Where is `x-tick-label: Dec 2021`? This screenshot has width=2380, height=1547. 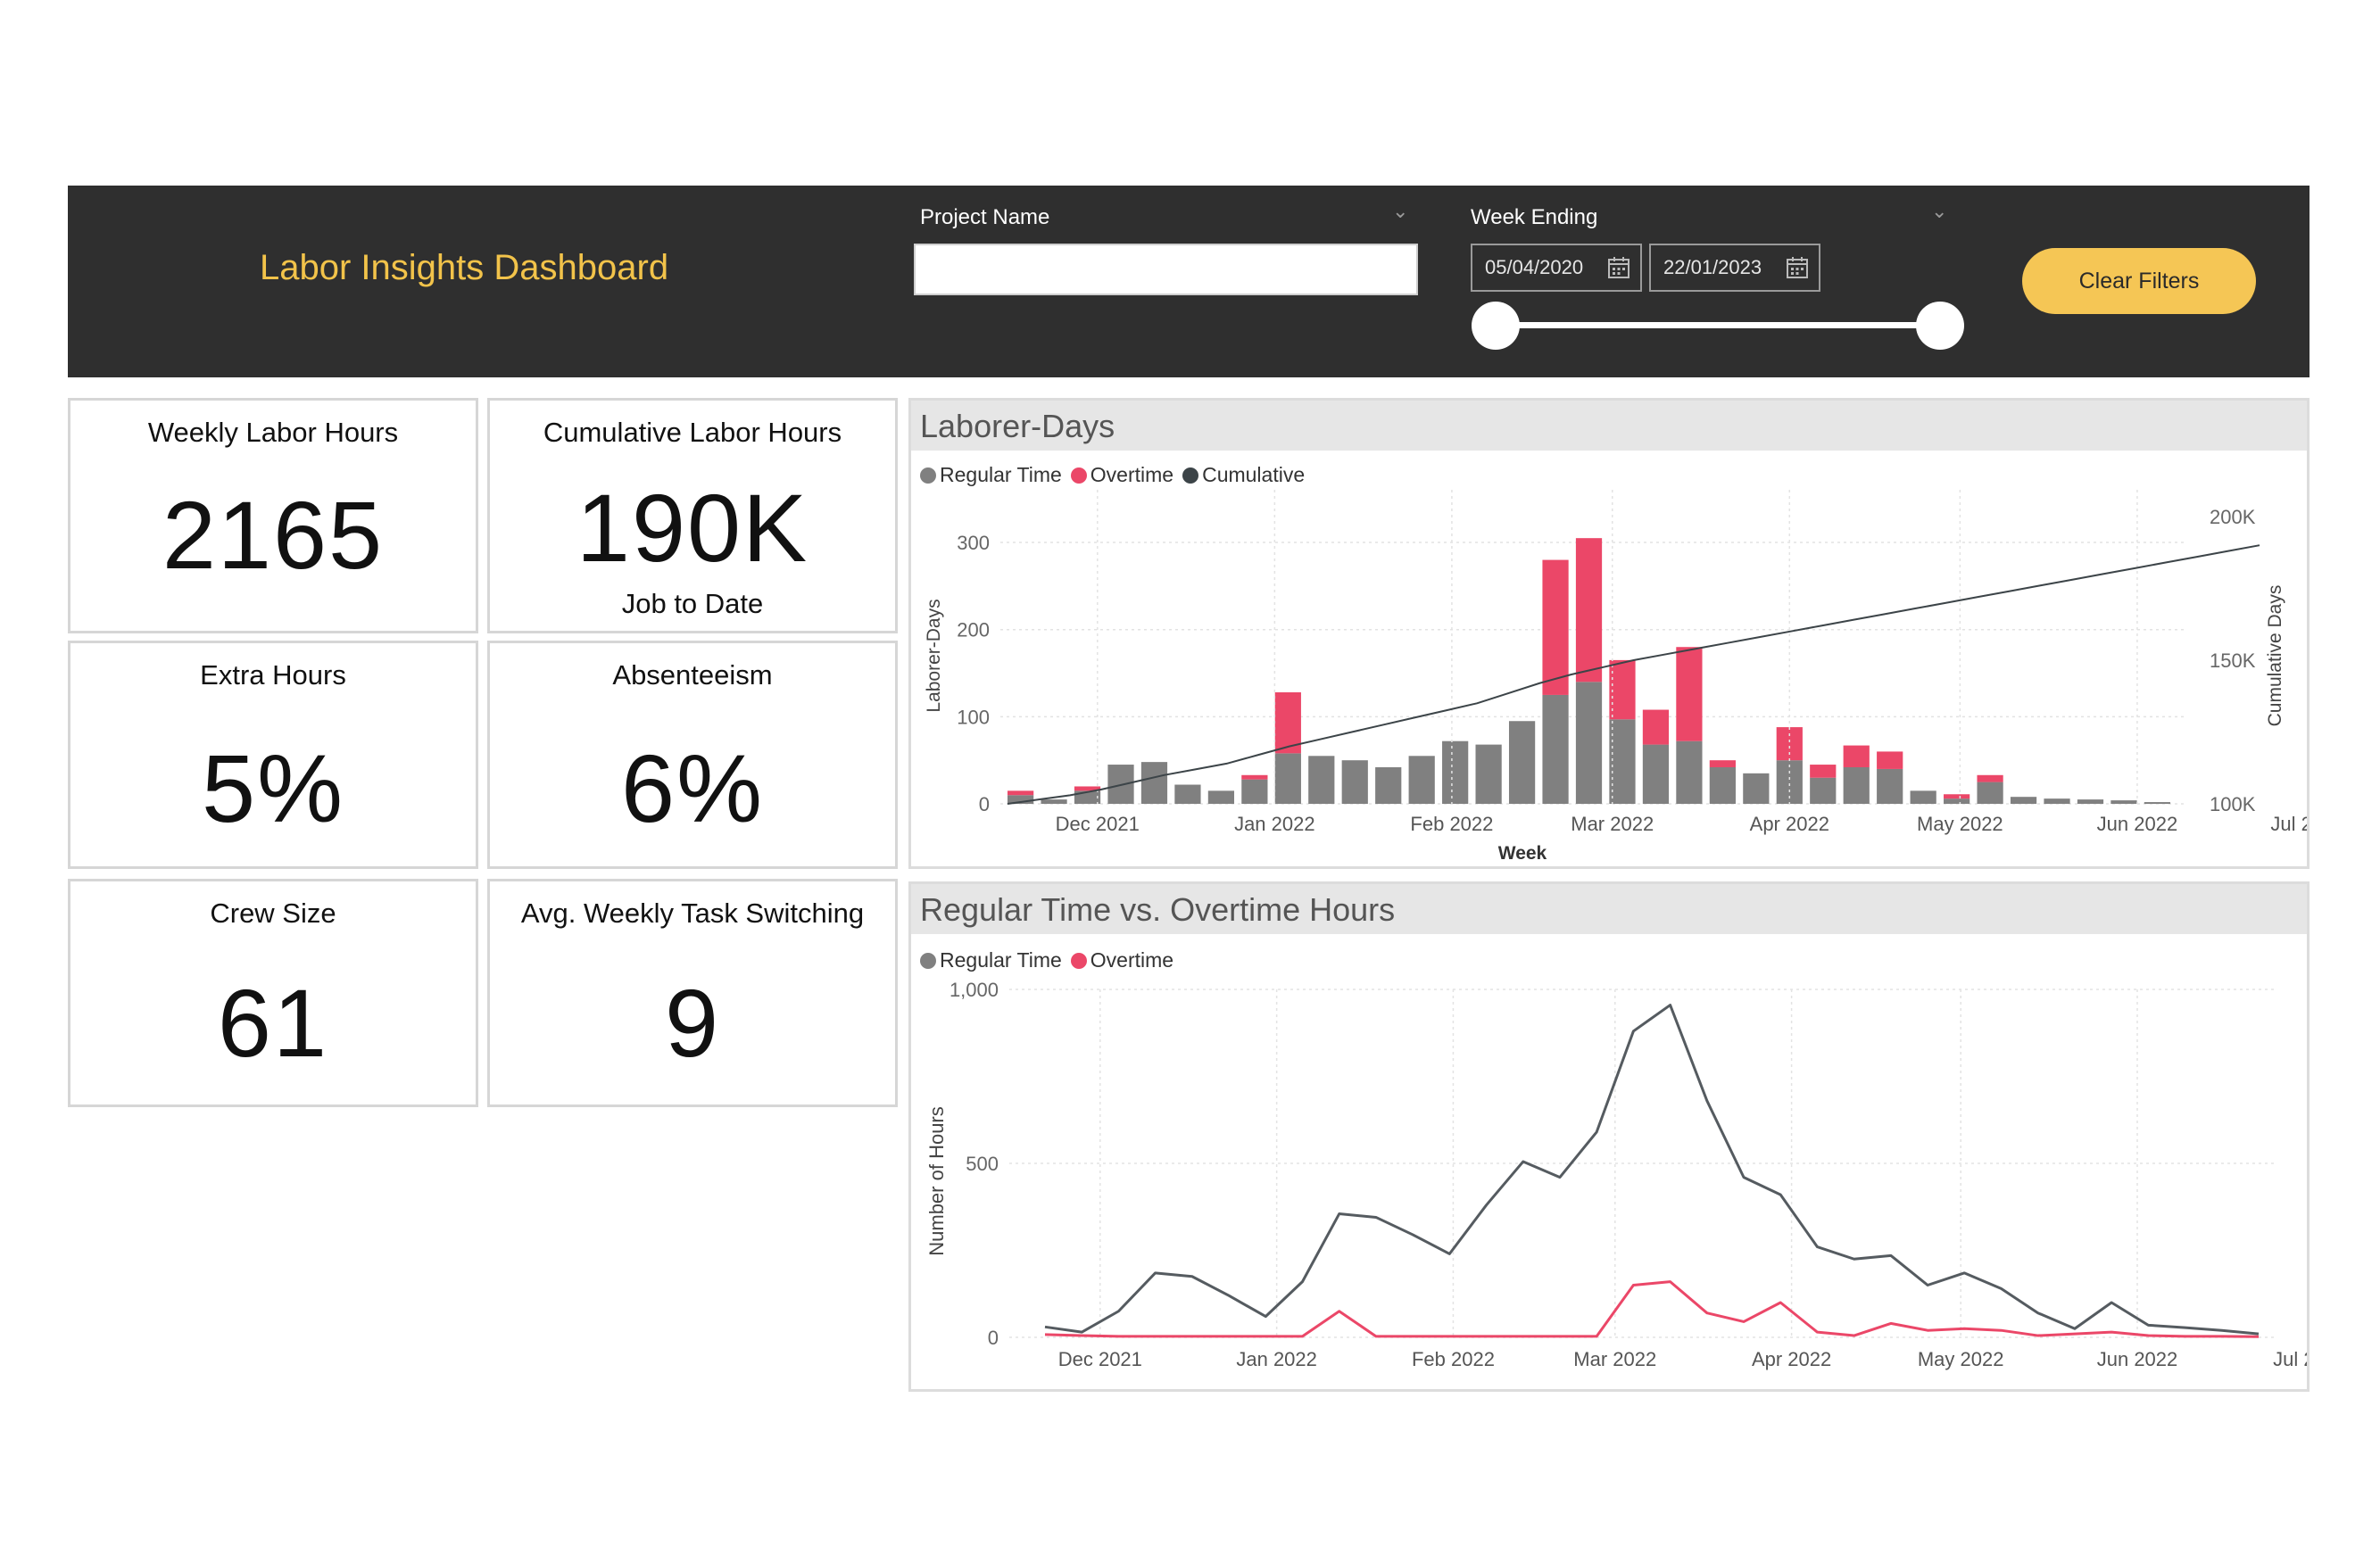
x-tick-label: Dec 2021 is located at coordinates (1098, 824).